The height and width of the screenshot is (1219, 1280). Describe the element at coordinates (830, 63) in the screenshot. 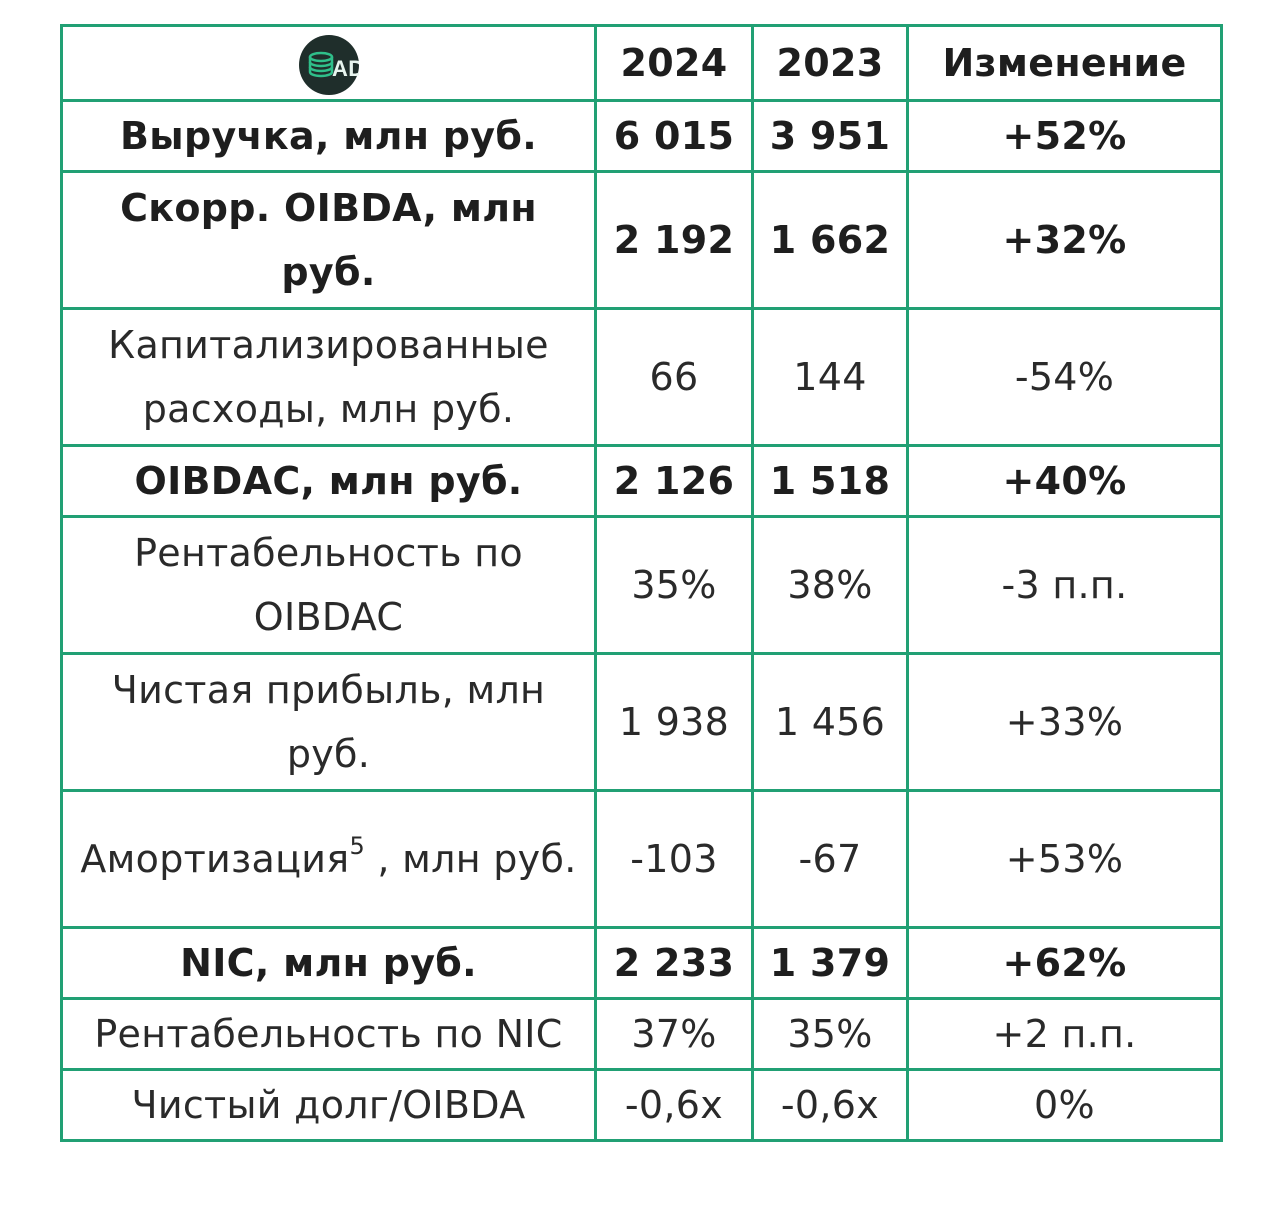

I see `header-2023: 2023` at that location.